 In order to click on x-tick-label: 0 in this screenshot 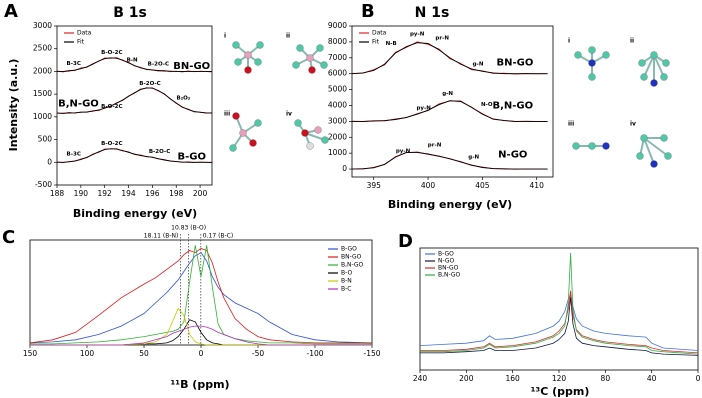, I will do `click(698, 378)`.